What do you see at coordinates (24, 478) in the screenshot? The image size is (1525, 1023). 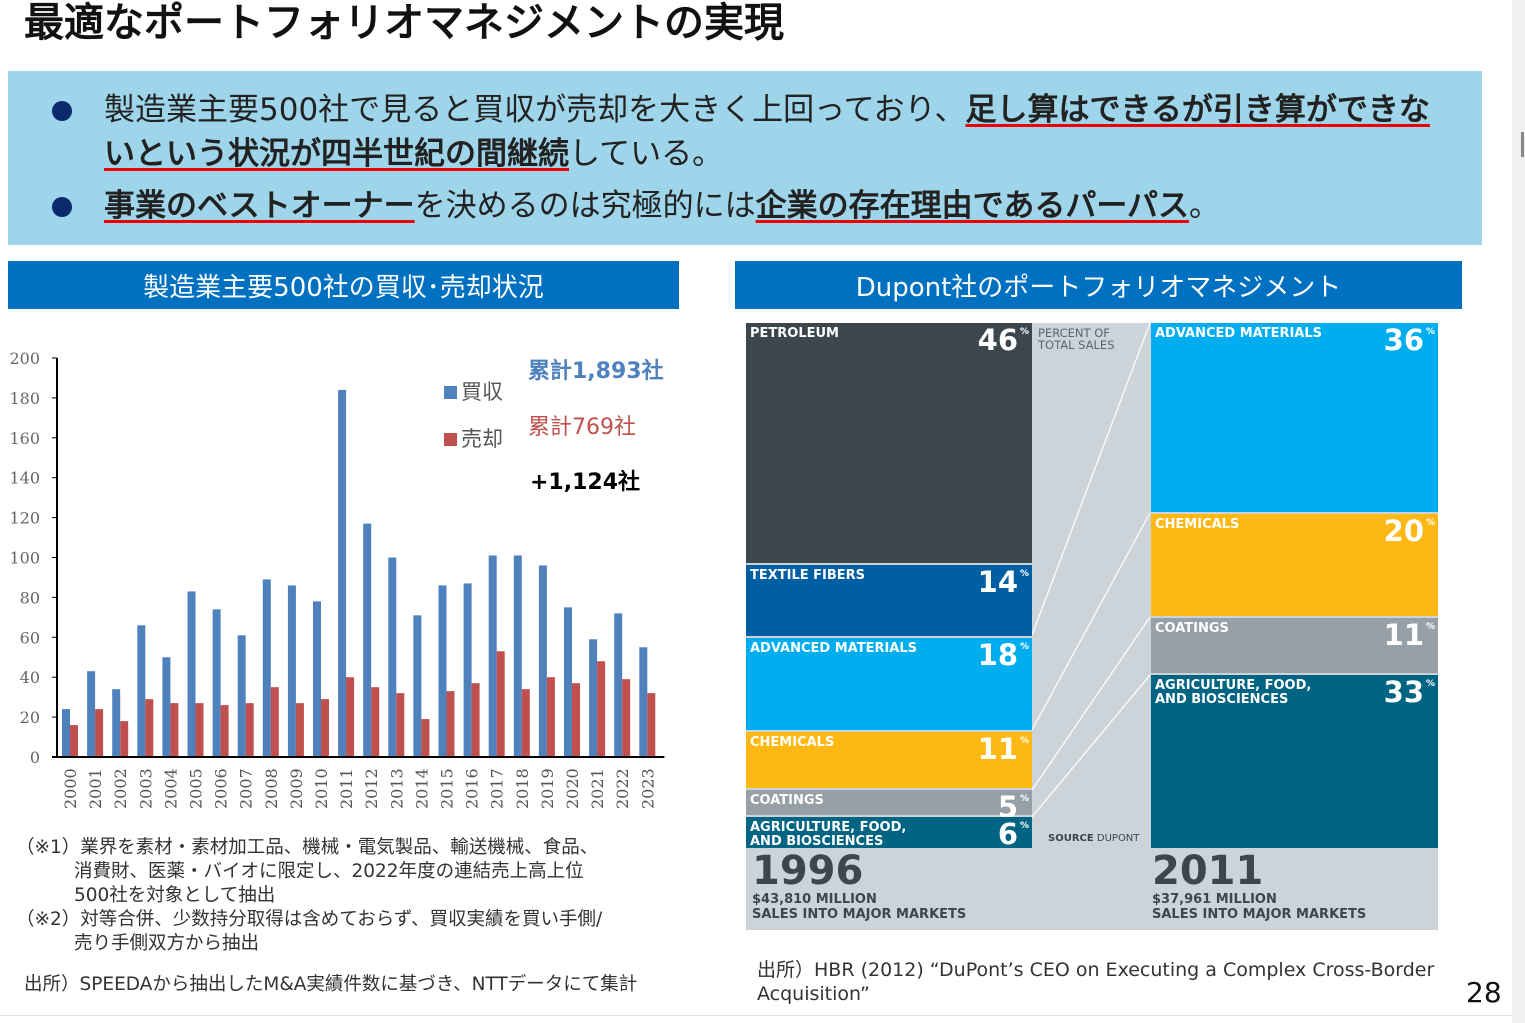 I see `y-tick-label: 140` at bounding box center [24, 478].